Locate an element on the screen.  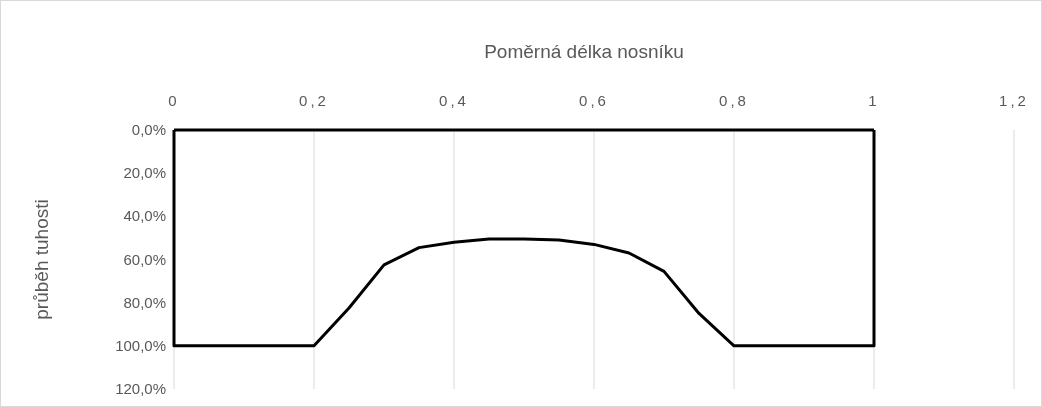
x-tick-label: 0,4 is located at coordinates (454, 100).